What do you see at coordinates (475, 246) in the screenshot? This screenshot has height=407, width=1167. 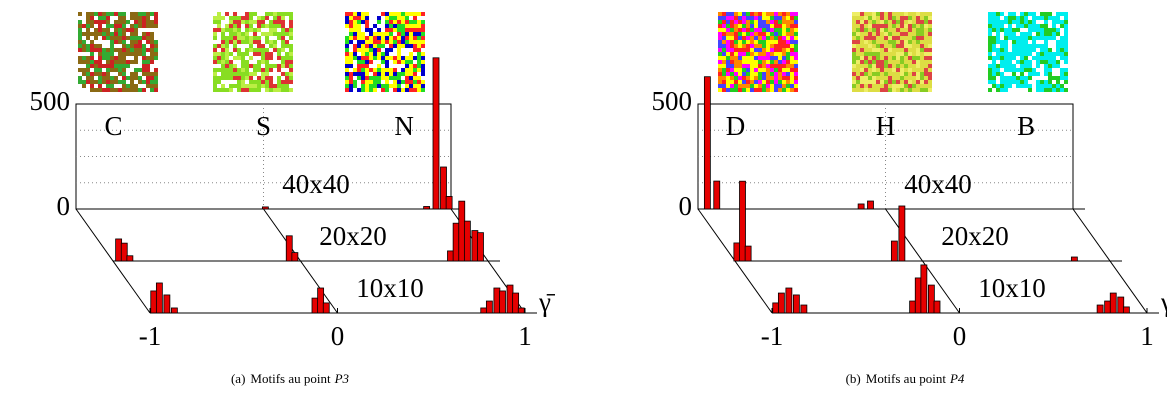 I see `bar` at bounding box center [475, 246].